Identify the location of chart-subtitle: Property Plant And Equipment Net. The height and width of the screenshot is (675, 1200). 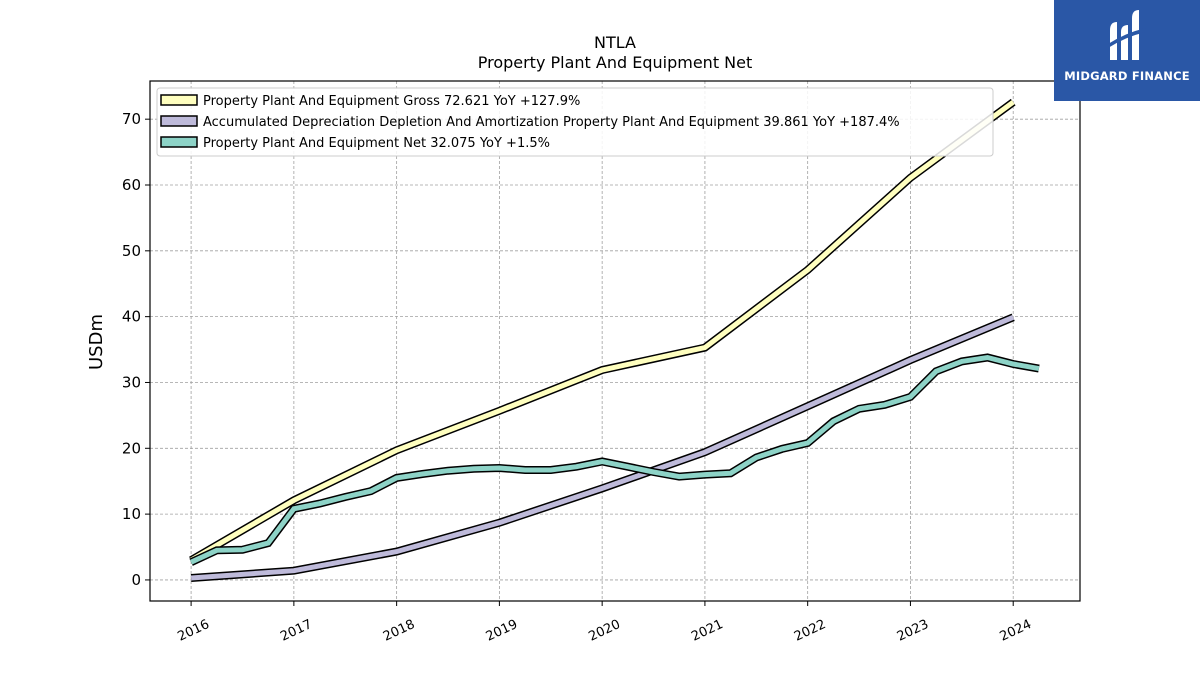
(615, 62).